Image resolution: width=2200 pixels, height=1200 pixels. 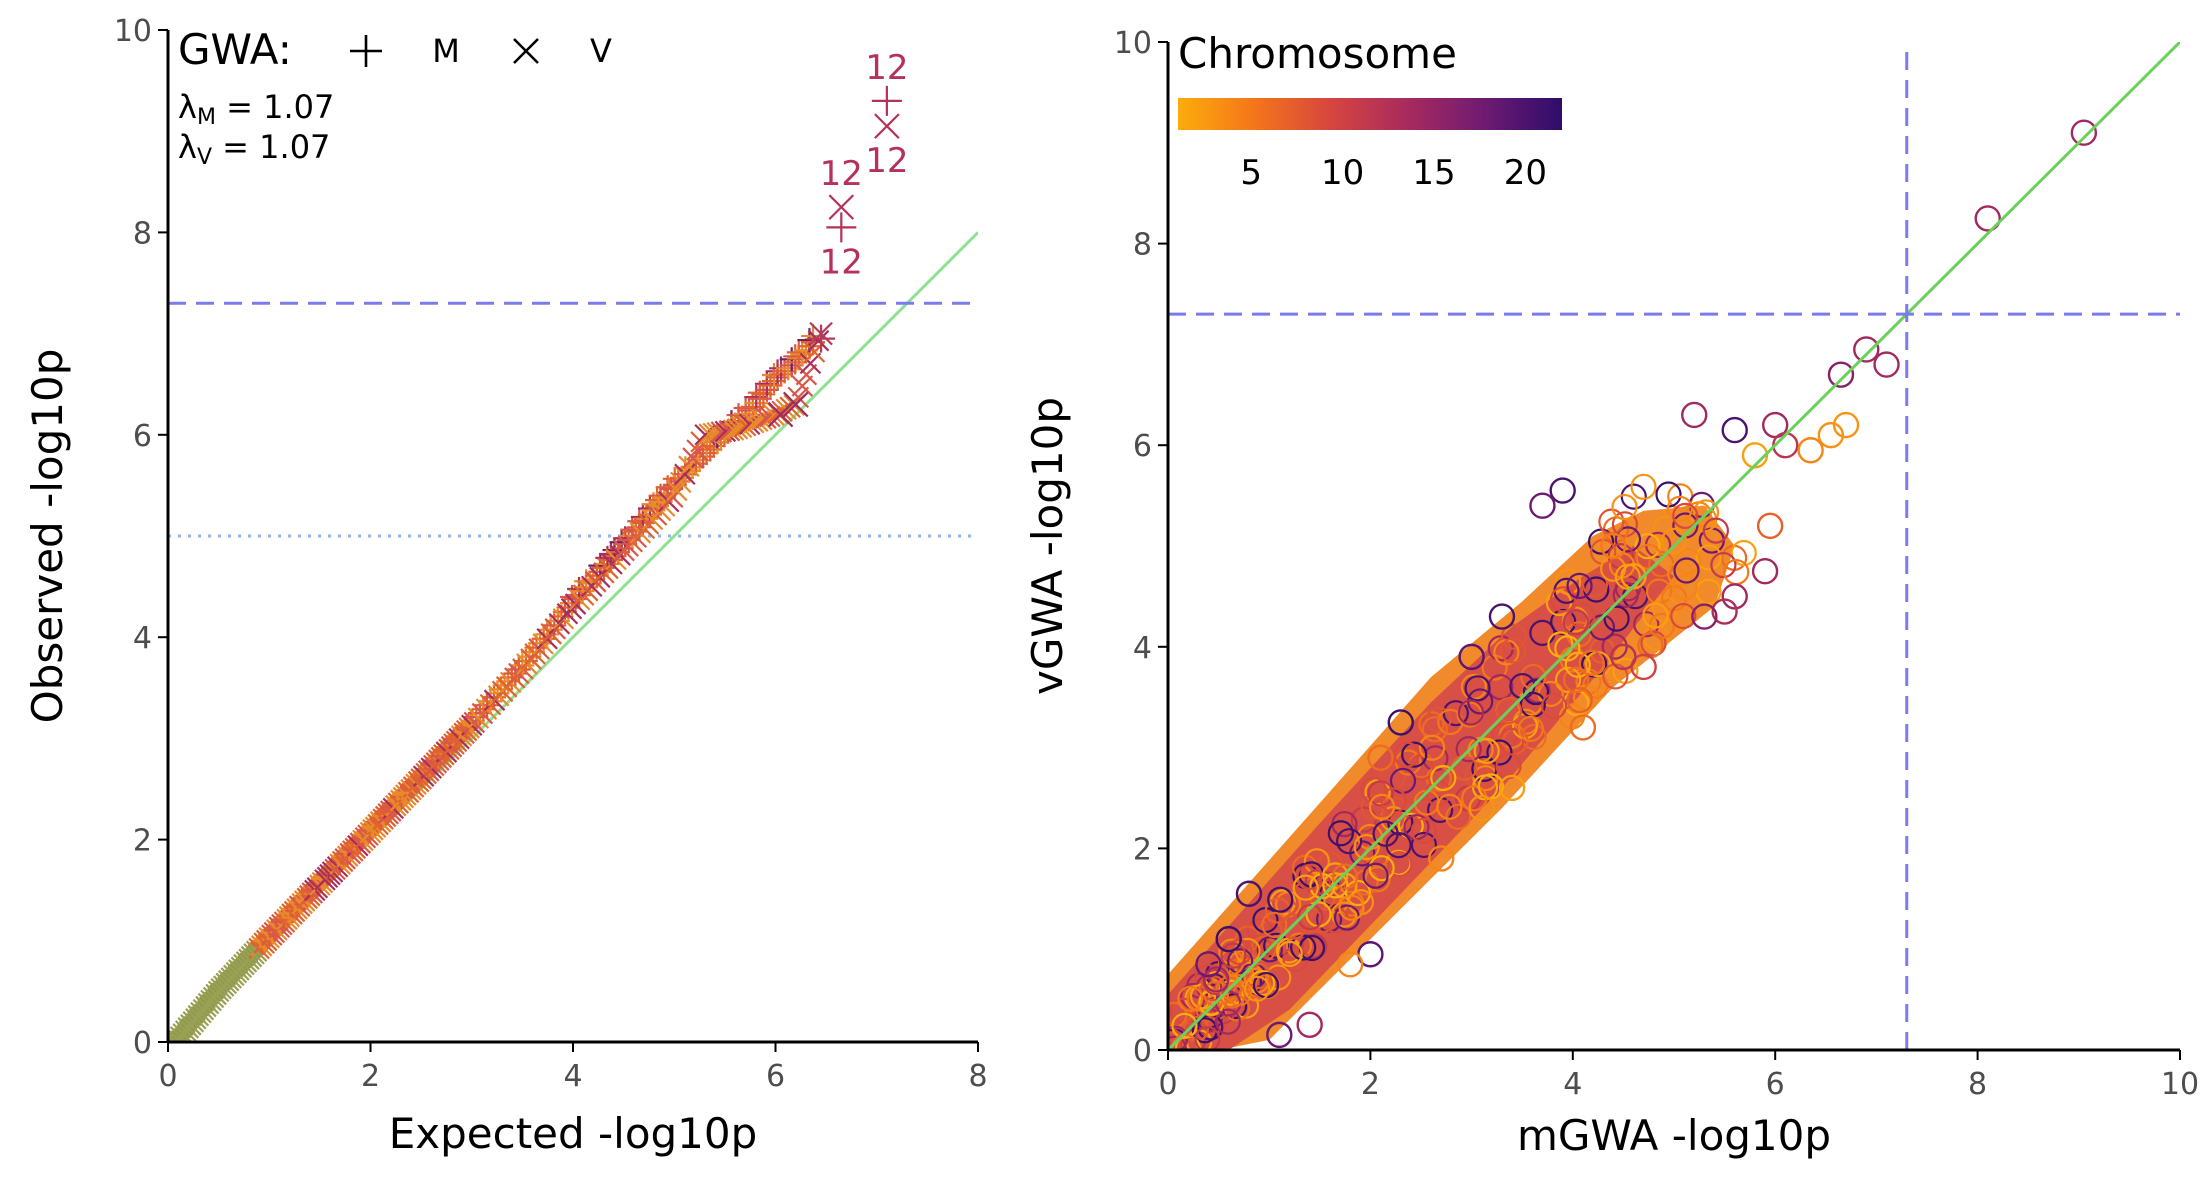 I want to click on qq-legend: GWA: M V λM = 1.07 λV = 1.07, so click(x=395, y=97).